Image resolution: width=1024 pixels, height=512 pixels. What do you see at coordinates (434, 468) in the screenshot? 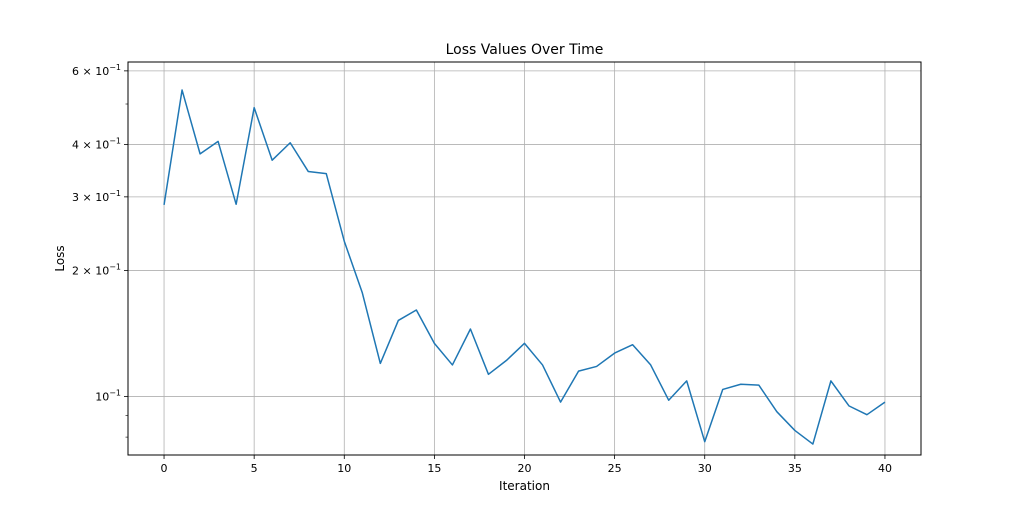
I see `x-tick-label: 15` at bounding box center [434, 468].